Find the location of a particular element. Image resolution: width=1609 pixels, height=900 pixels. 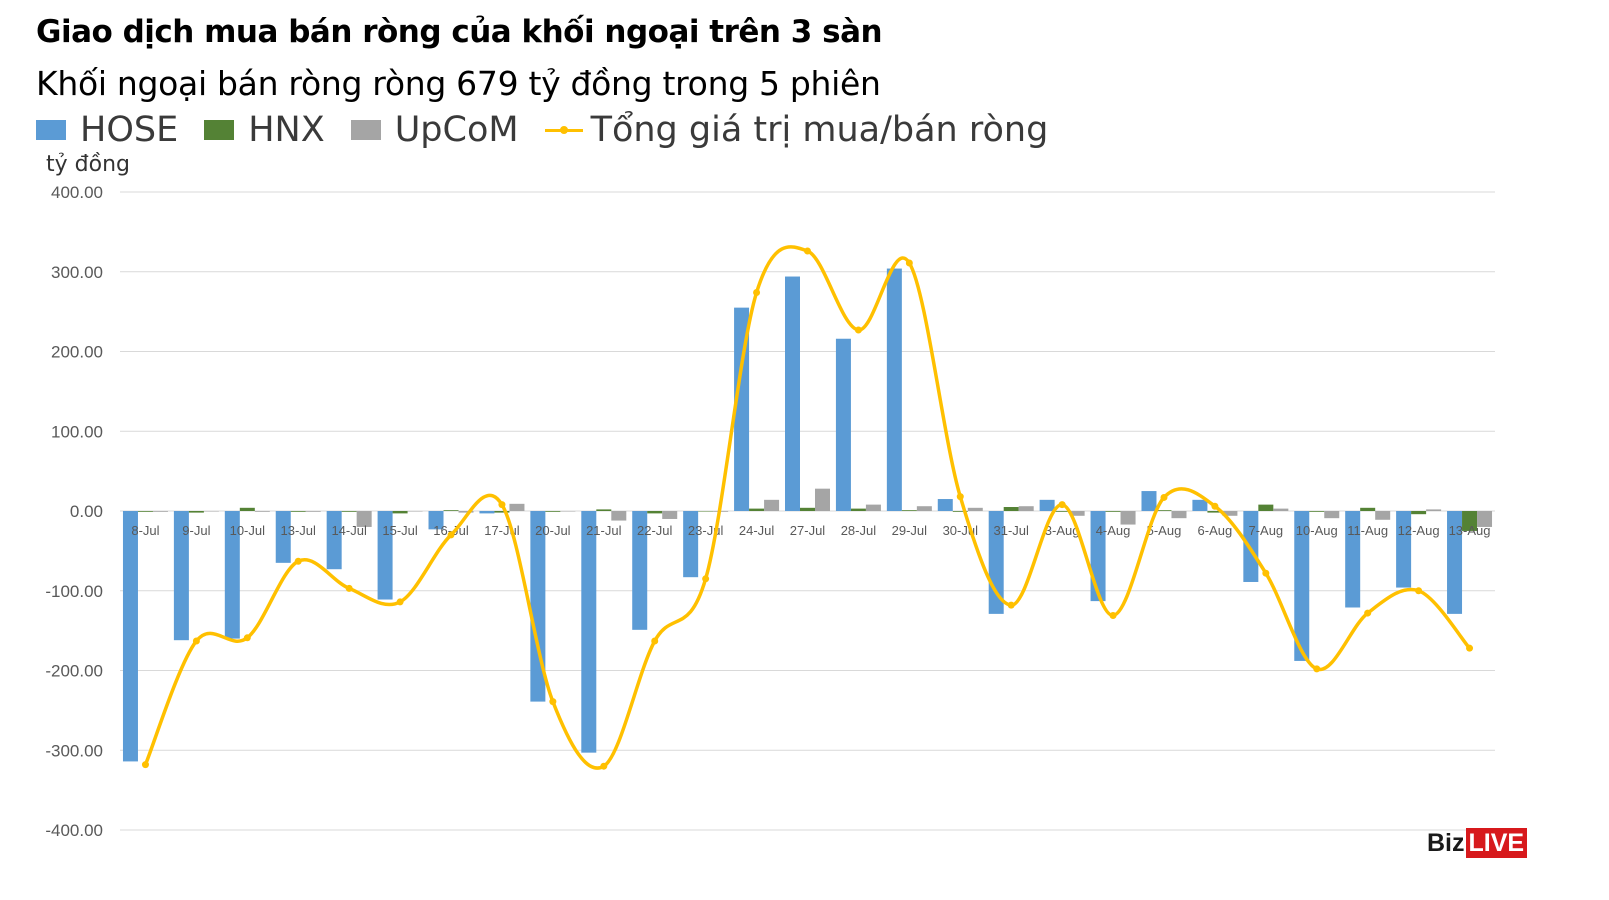

x-tick-label: 14-Jul is located at coordinates (349, 530).